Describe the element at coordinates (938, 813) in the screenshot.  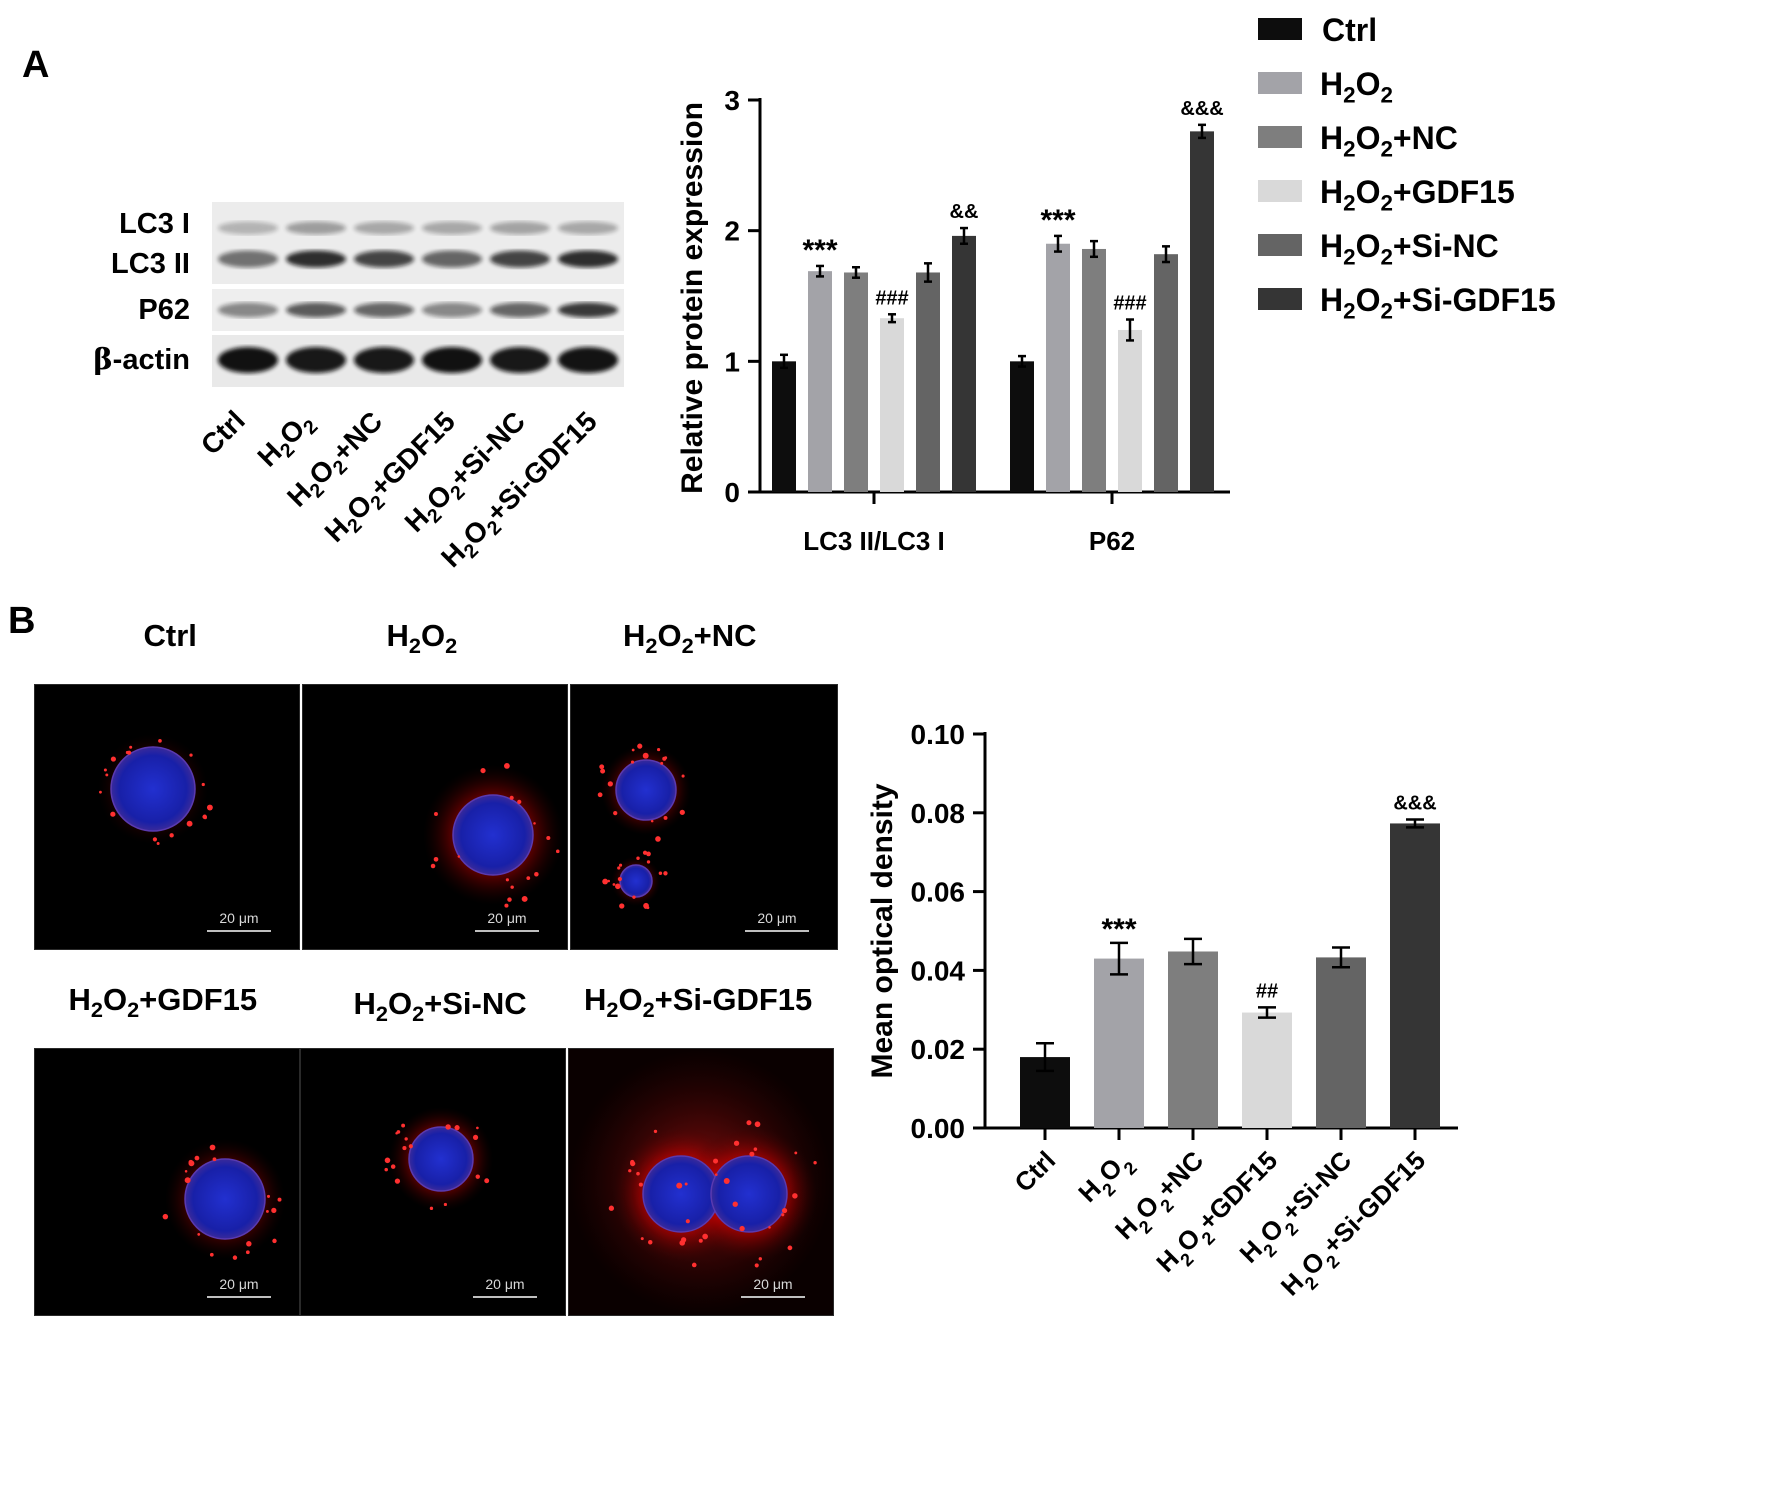
I see `chart-b-y-tick-label: 0.08` at that location.